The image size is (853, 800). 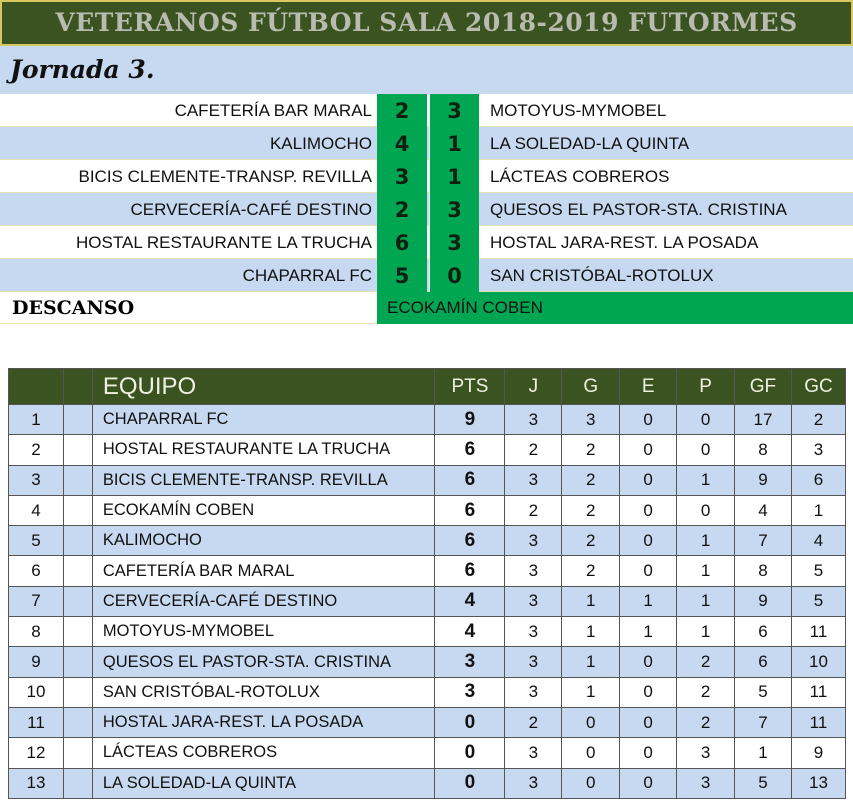 What do you see at coordinates (263, 662) in the screenshot?
I see `team-cell: QUESOS EL PASTOR-STA. CRISTINA` at bounding box center [263, 662].